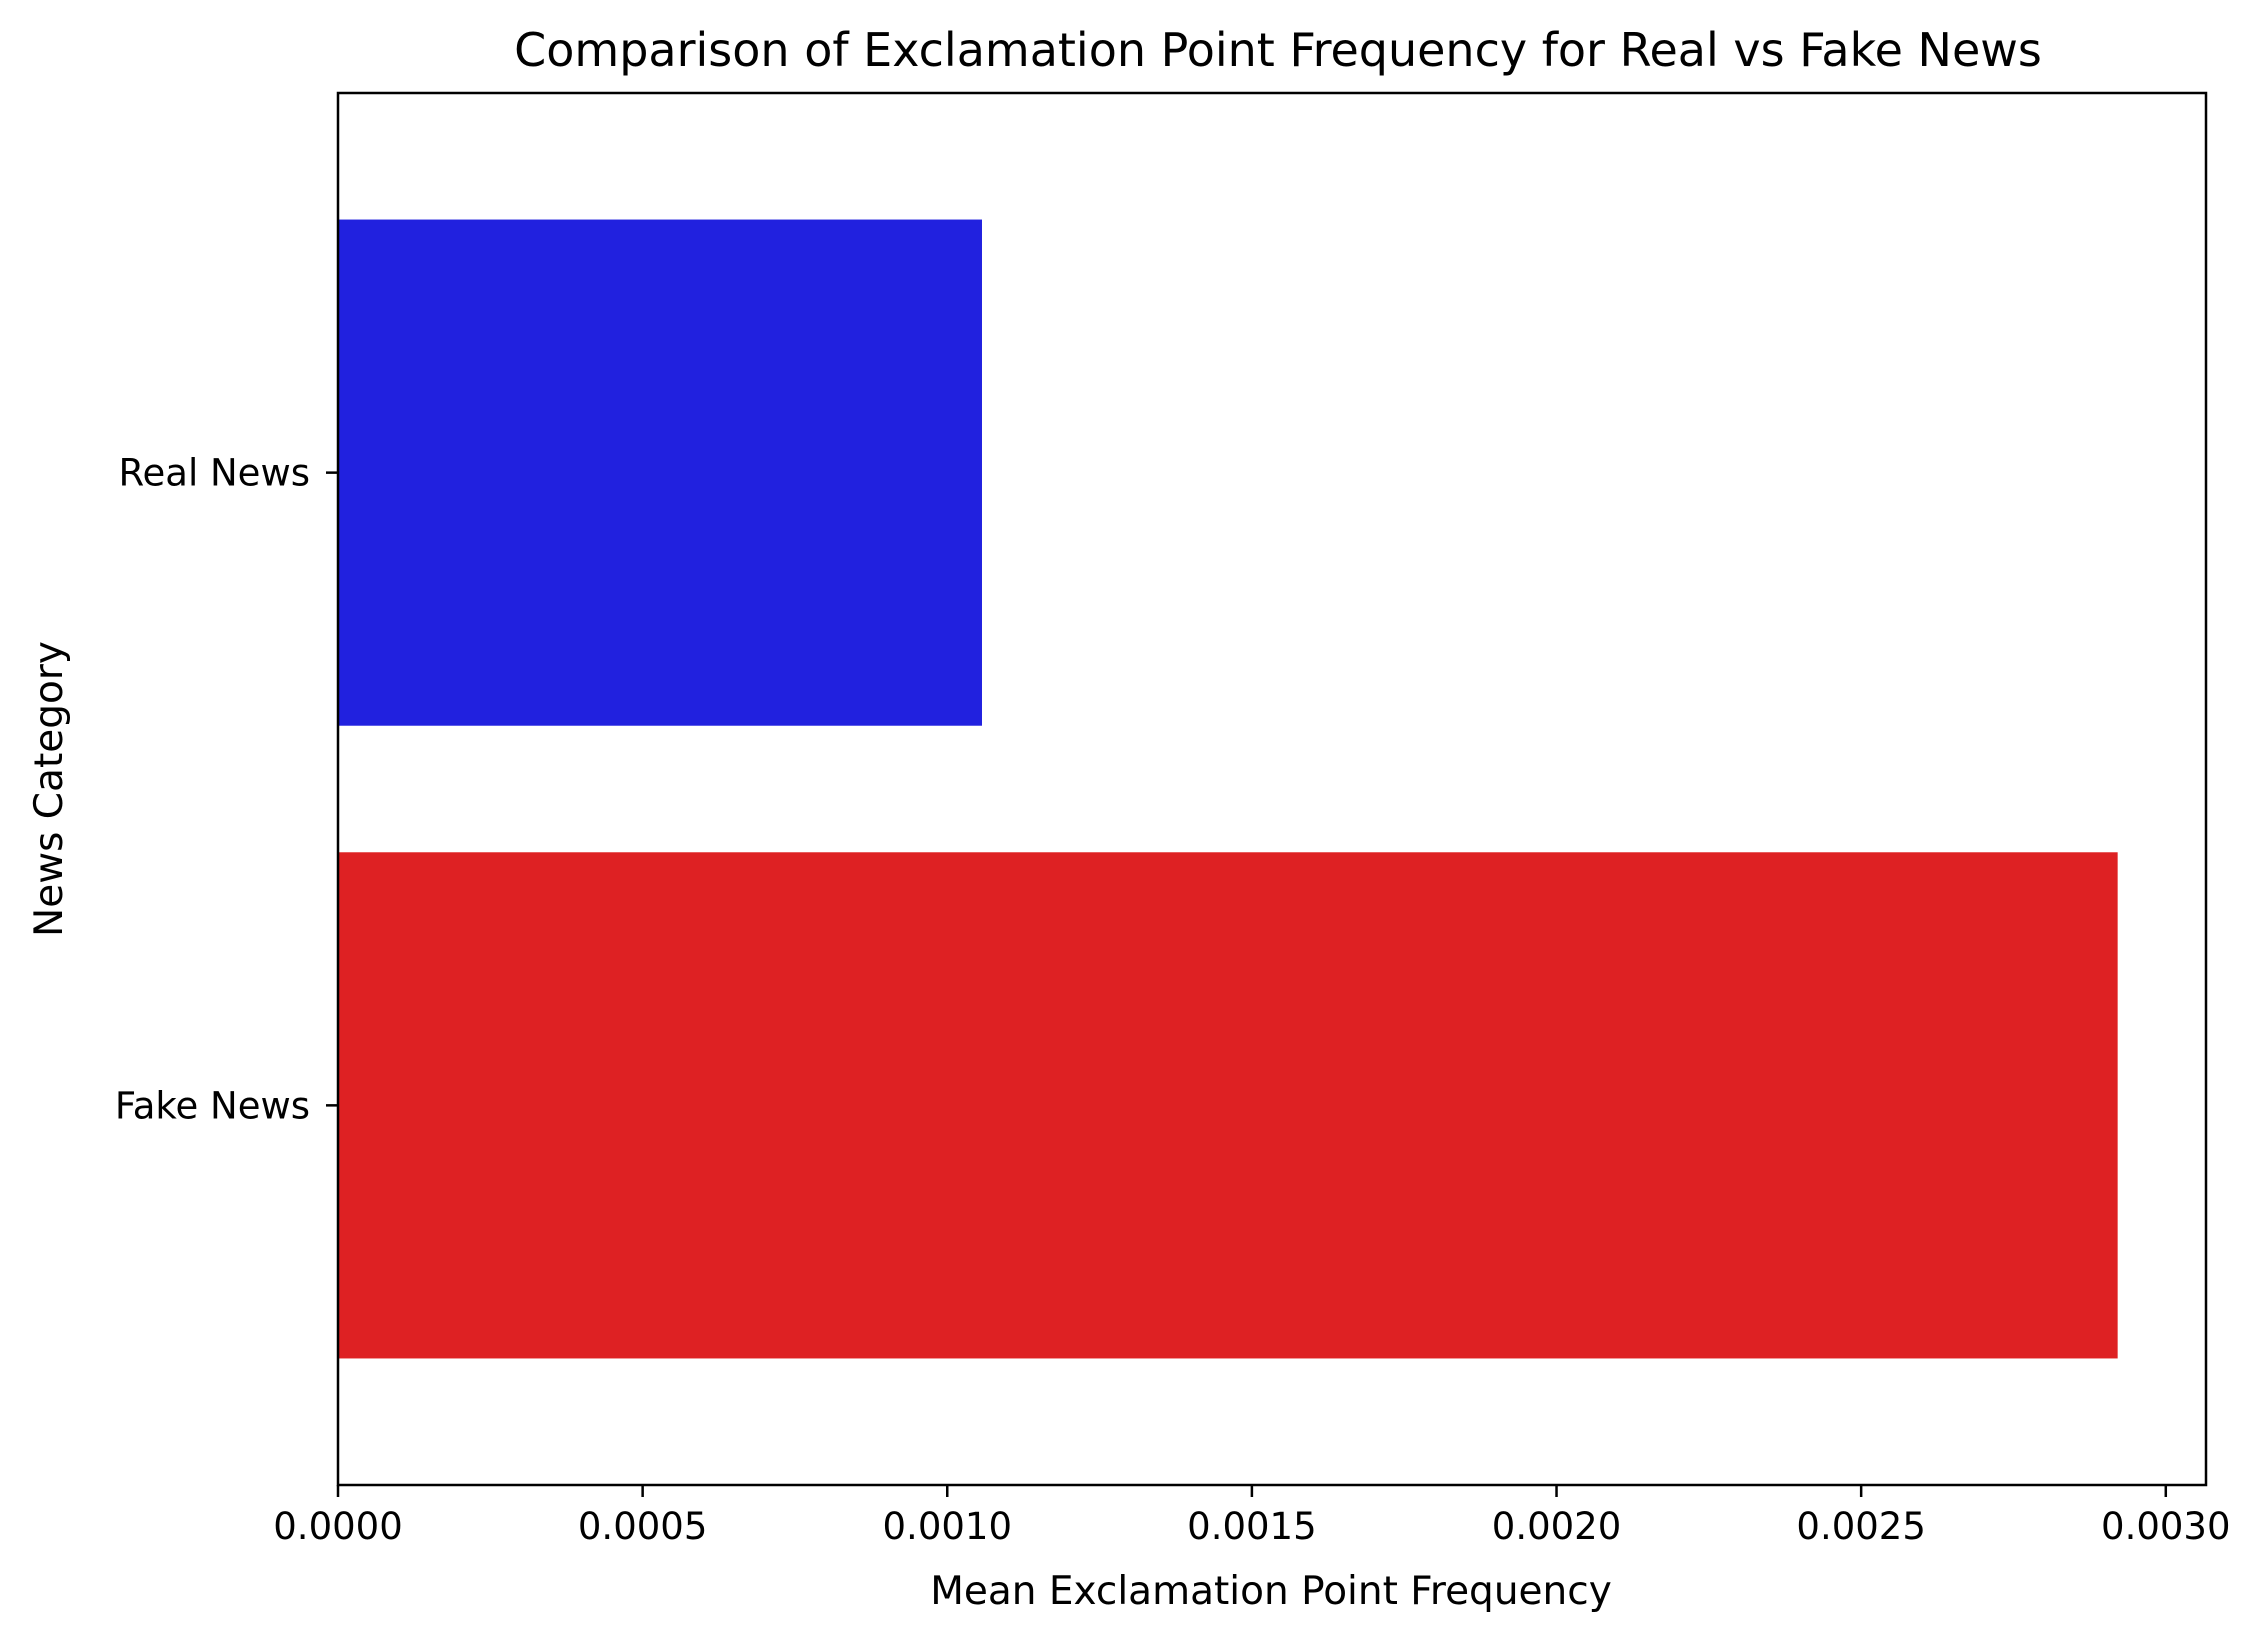 This screenshot has width=2259, height=1638. I want to click on x-tick-label: 0.0010, so click(947, 1526).